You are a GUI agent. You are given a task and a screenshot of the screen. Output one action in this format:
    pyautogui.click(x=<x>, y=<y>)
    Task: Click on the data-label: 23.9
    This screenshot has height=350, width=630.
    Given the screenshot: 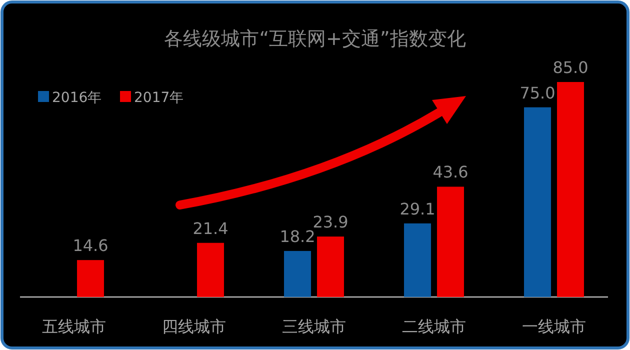 What is the action you would take?
    pyautogui.click(x=330, y=222)
    